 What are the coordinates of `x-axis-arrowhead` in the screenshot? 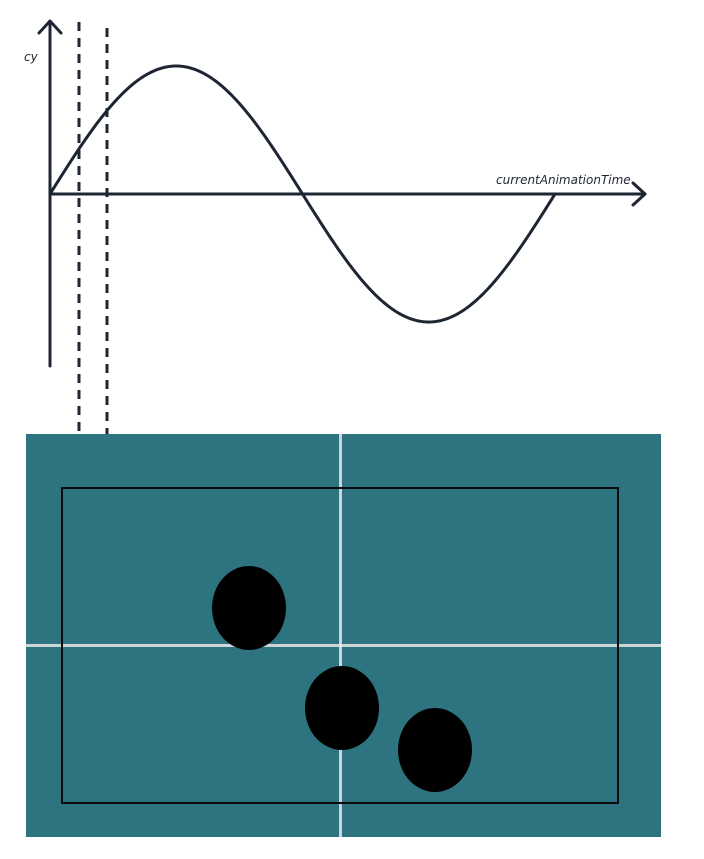 It's located at (639, 194).